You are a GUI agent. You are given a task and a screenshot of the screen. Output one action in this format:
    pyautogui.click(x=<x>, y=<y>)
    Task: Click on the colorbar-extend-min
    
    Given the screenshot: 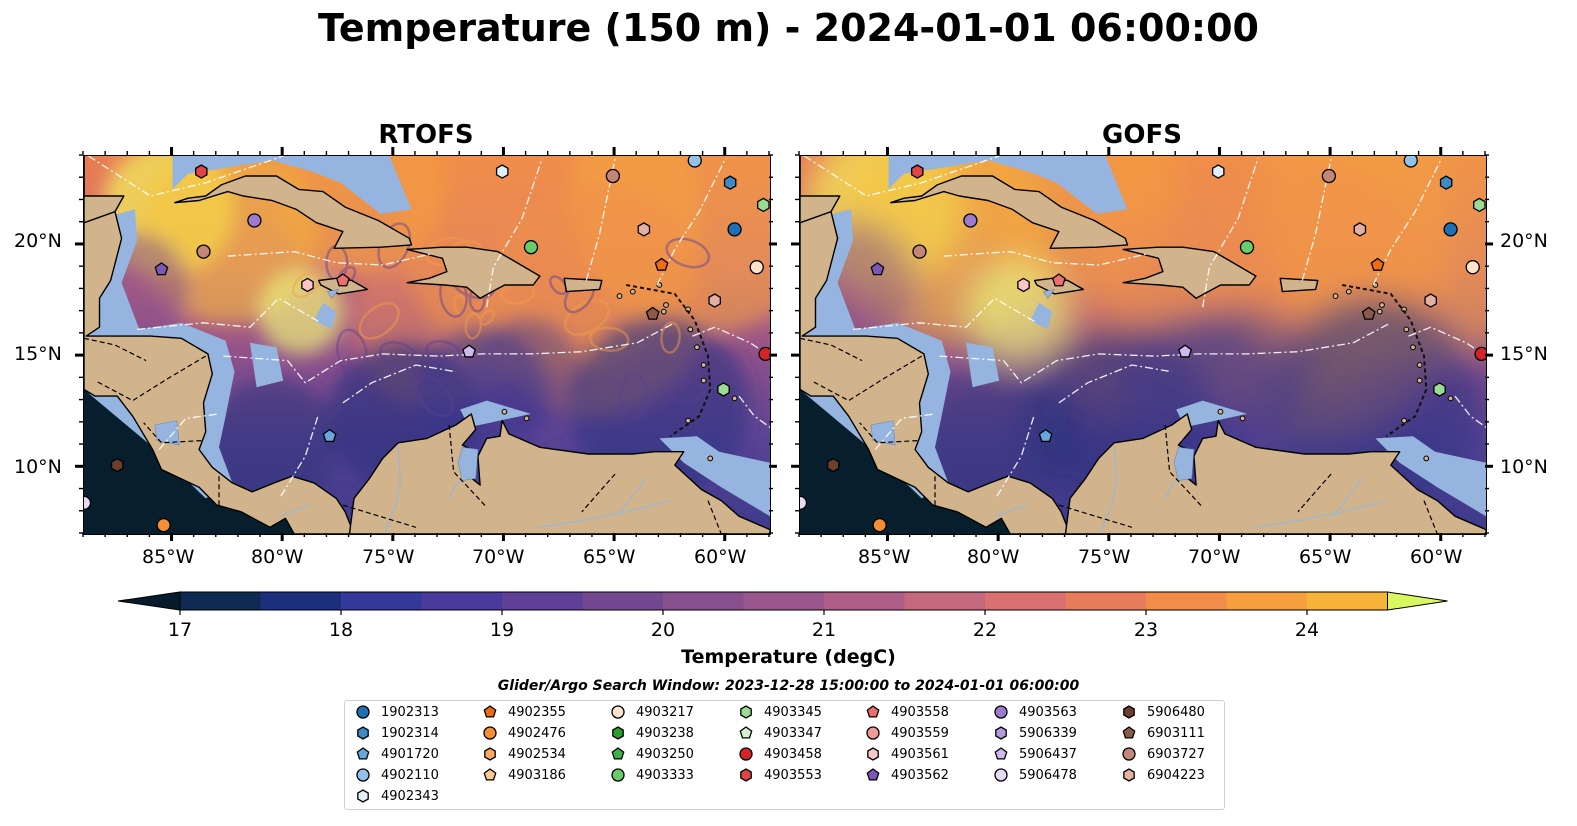 What is the action you would take?
    pyautogui.click(x=149, y=601)
    